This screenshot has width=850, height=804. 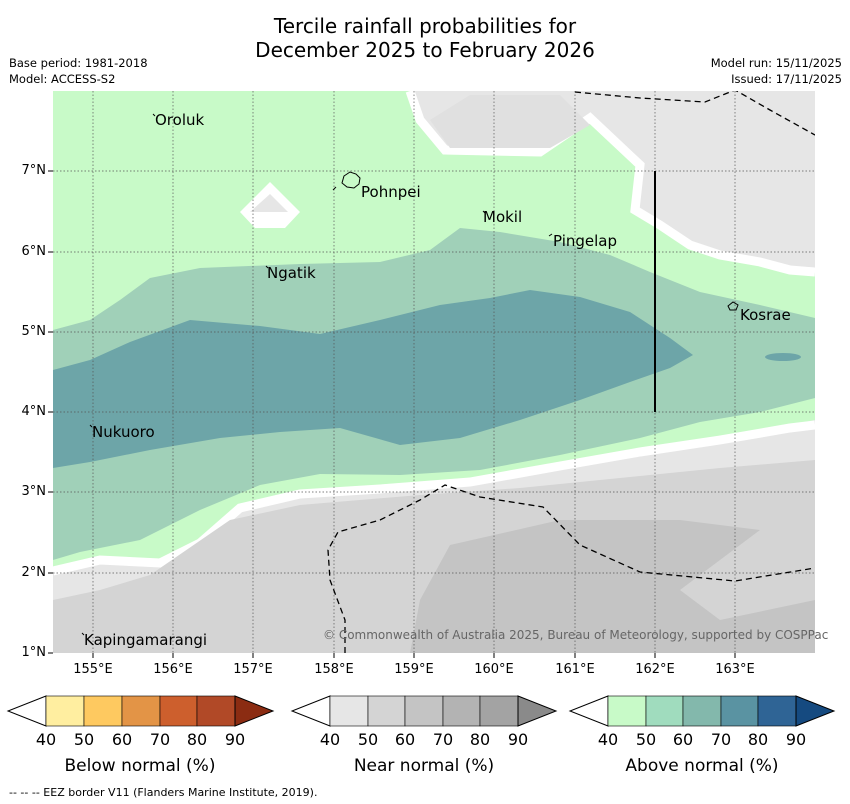 What do you see at coordinates (391, 192) in the screenshot?
I see `place-label-pohnpei: Pohnpei` at bounding box center [391, 192].